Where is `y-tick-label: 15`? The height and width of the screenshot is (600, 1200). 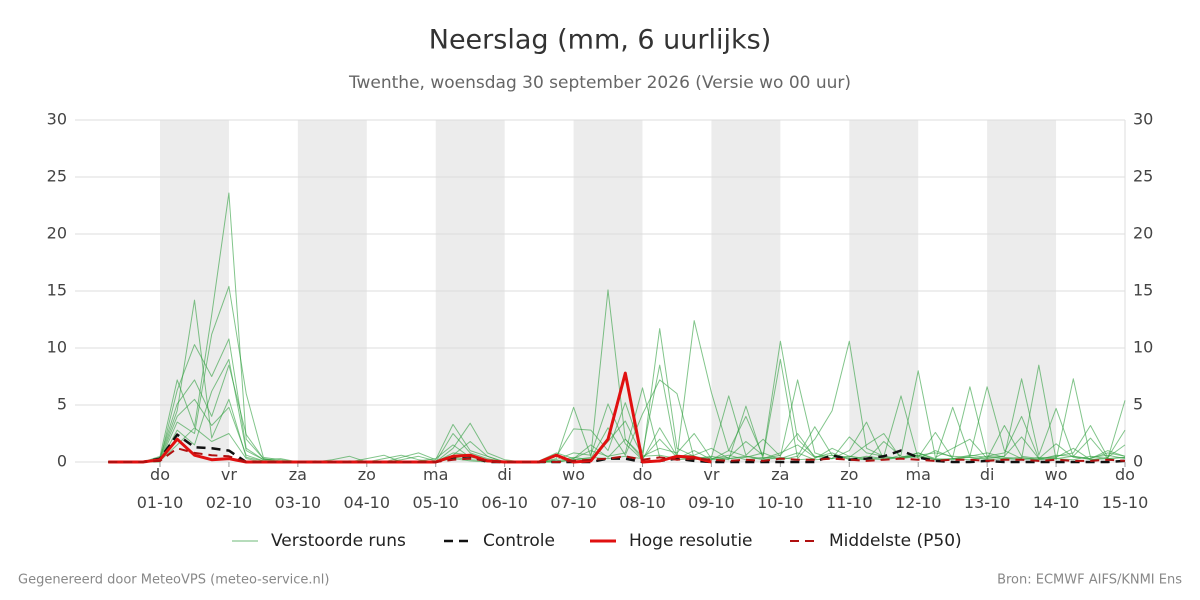 y-tick-label: 15 is located at coordinates (57, 290).